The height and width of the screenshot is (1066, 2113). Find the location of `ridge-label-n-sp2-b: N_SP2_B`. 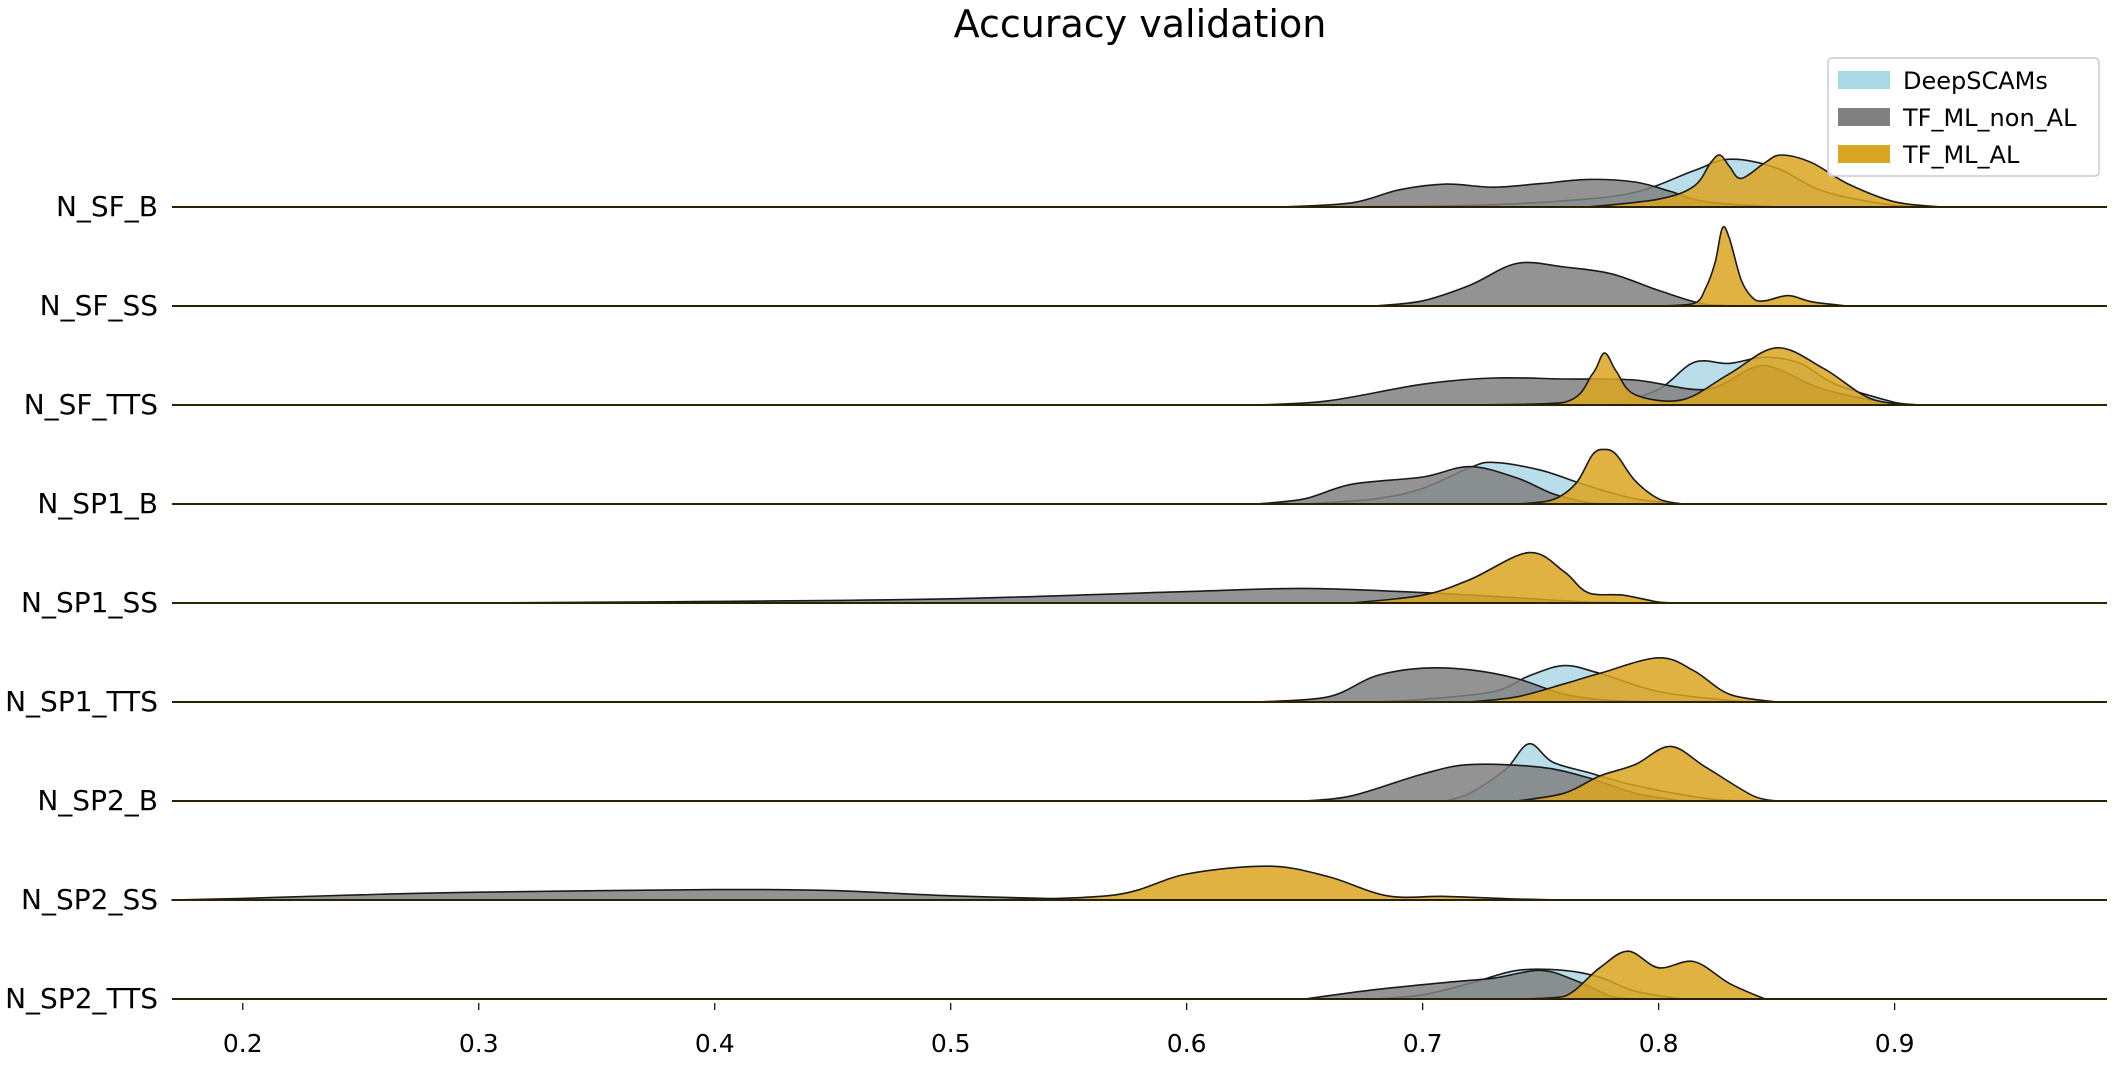

ridge-label-n-sp2-b: N_SP2_B is located at coordinates (97, 800).